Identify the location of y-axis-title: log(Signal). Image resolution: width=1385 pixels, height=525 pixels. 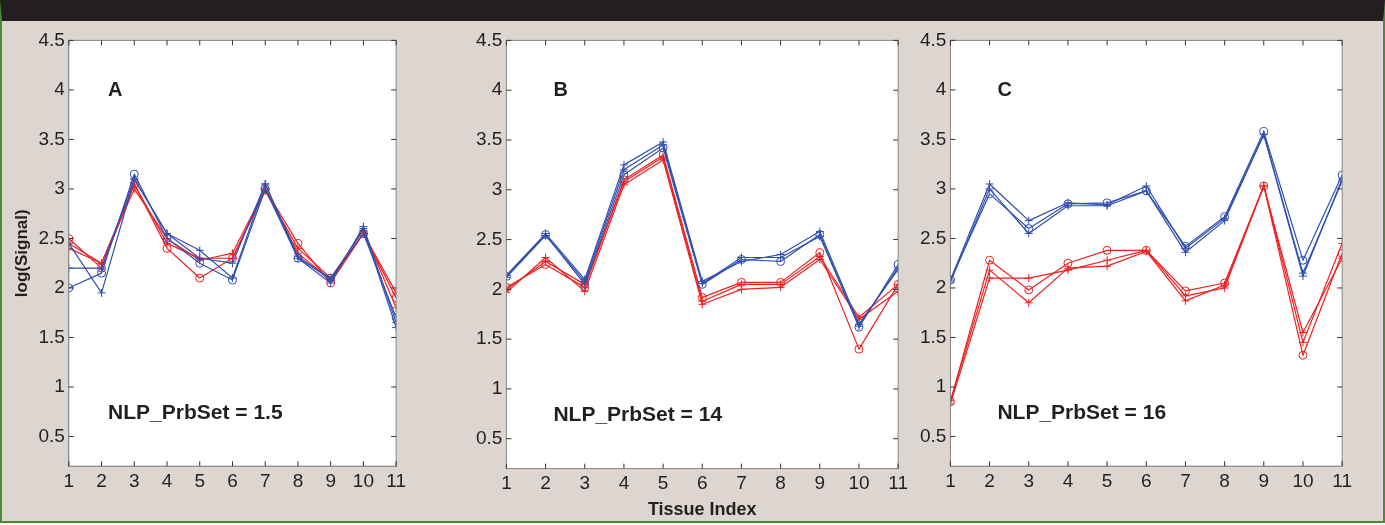
(21, 253).